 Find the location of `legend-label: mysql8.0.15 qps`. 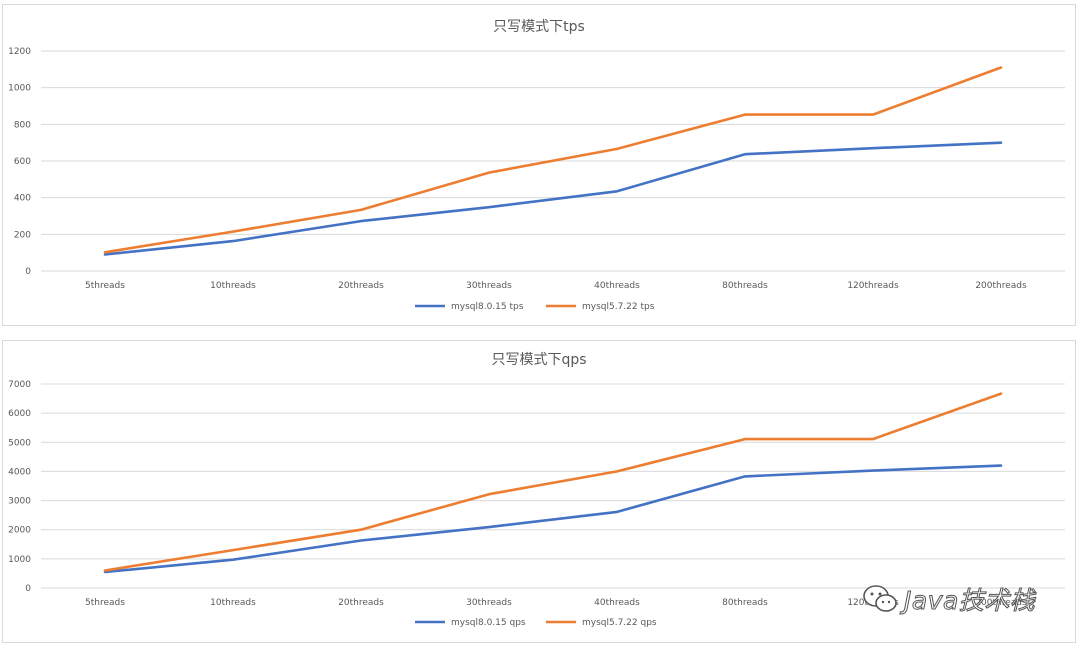

legend-label: mysql8.0.15 qps is located at coordinates (488, 623).